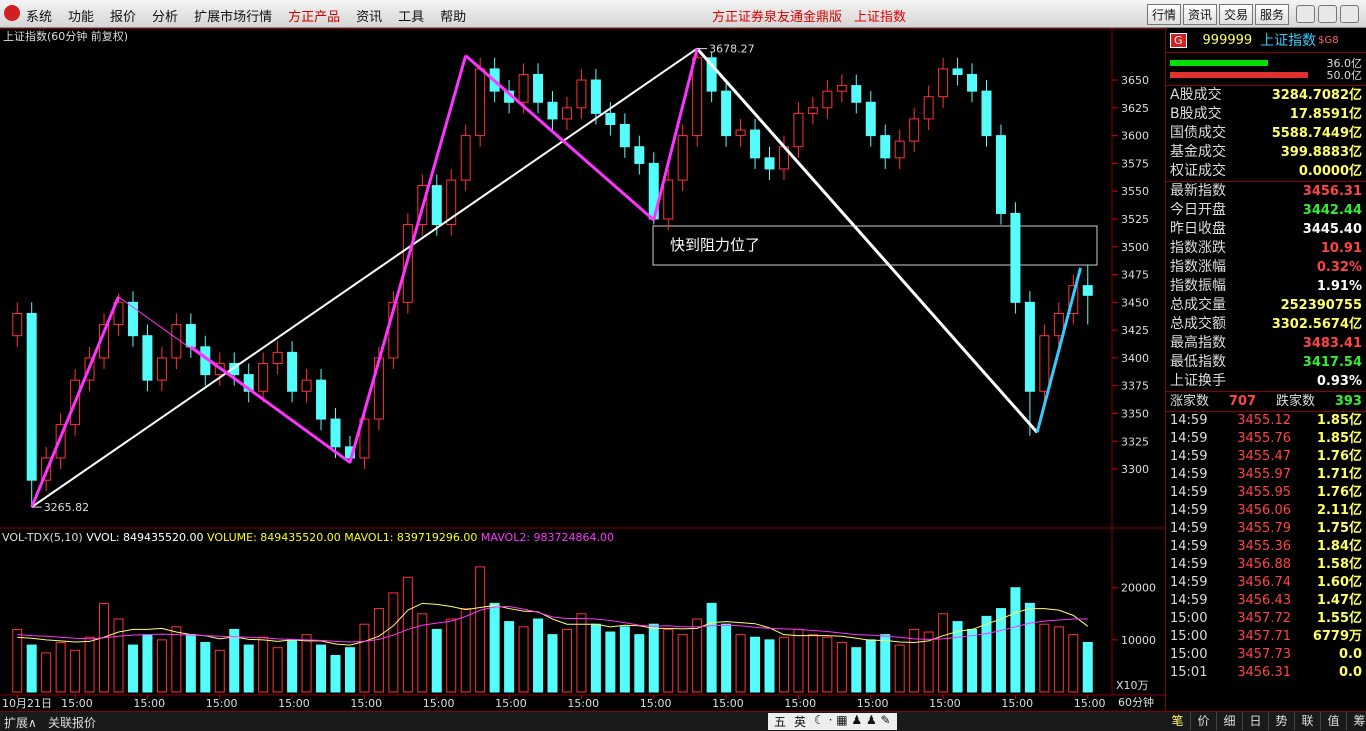 This screenshot has width=1366, height=731. I want to click on top-button: 行情, so click(1164, 14).